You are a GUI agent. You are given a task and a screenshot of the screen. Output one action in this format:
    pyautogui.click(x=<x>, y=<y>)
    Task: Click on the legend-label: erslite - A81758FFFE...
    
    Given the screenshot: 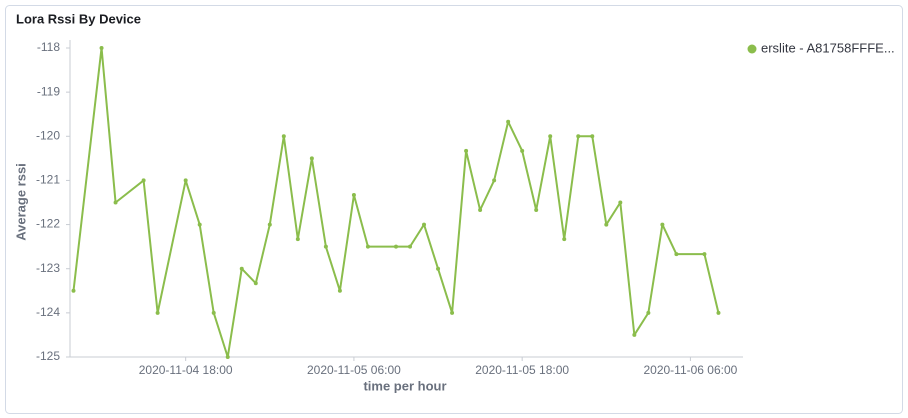 What is the action you would take?
    pyautogui.click(x=828, y=47)
    